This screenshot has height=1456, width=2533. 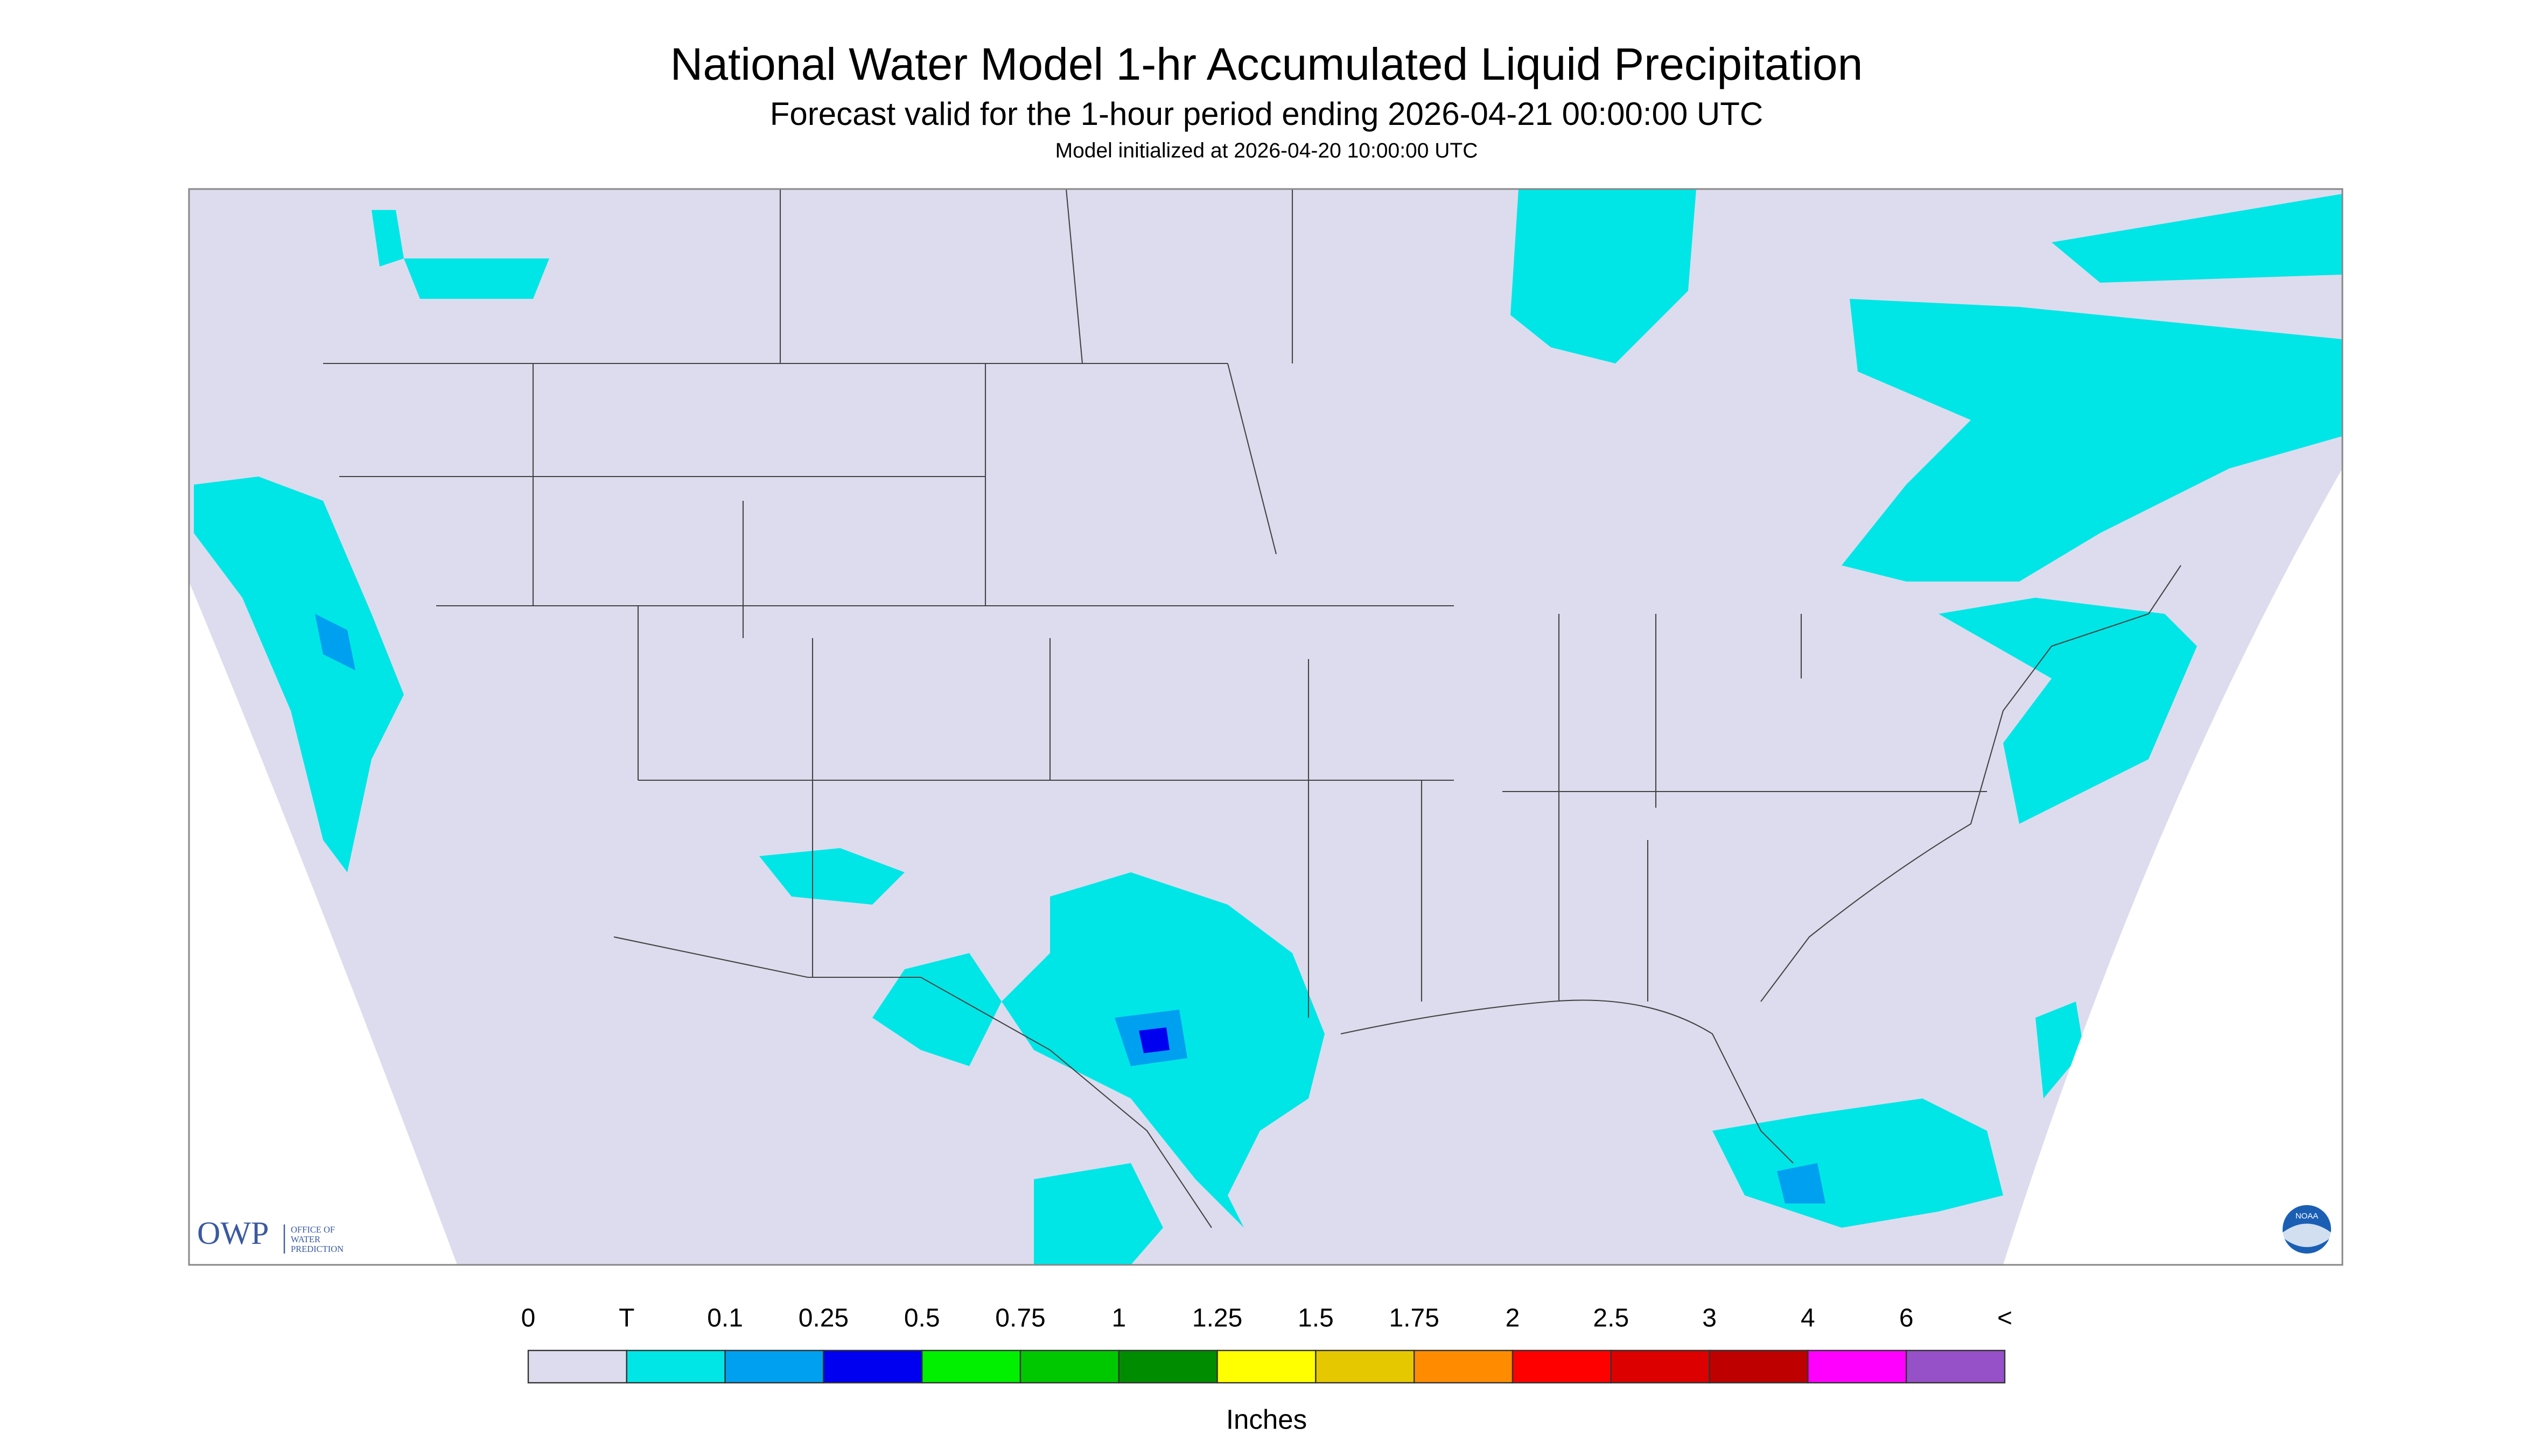 What do you see at coordinates (1266, 1344) in the screenshot?
I see `legend: 0 T 0.1 0.25 0.5 0.75 1 1.25 1.5 1.75 2 2.5 3 4 6 <` at bounding box center [1266, 1344].